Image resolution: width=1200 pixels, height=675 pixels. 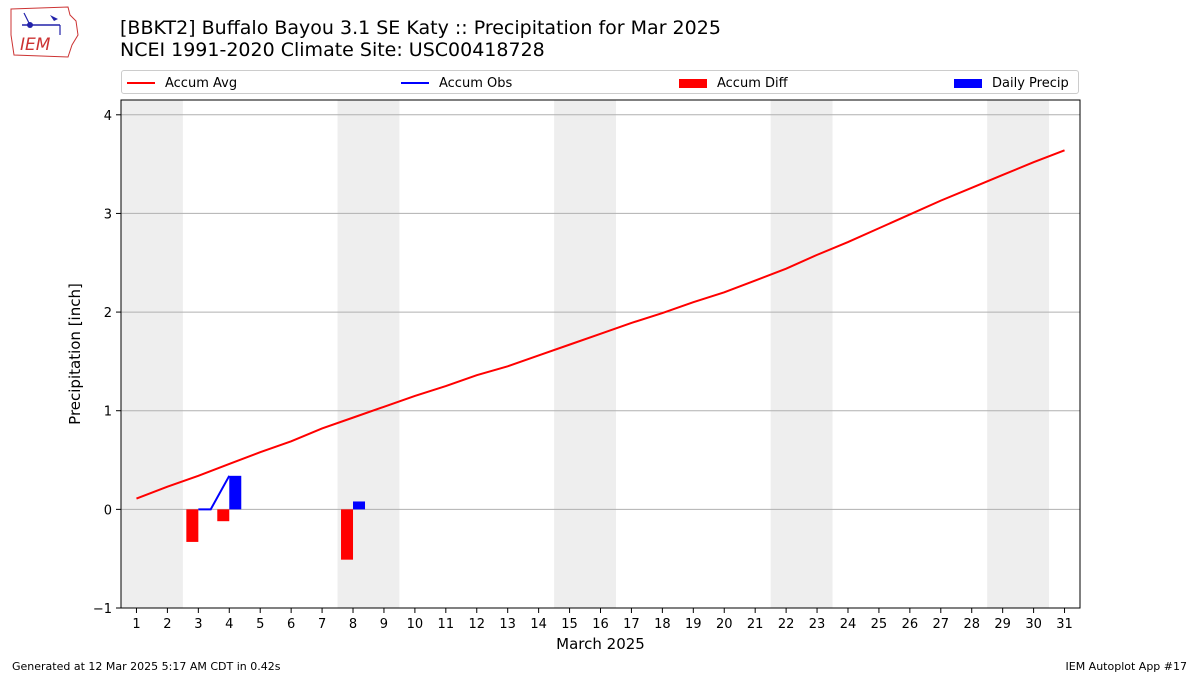 I want to click on x-tick-label: 1, so click(x=136, y=624).